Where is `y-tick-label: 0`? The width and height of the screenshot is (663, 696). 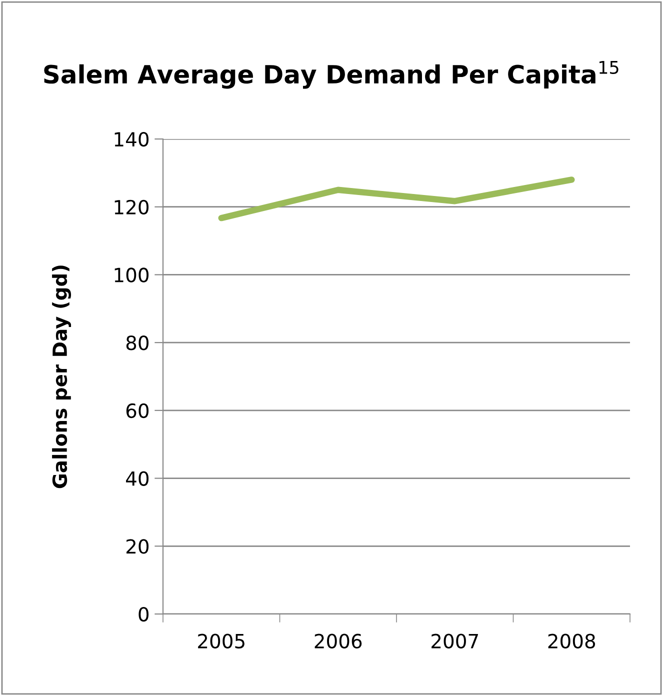 y-tick-label: 0 is located at coordinates (143, 614).